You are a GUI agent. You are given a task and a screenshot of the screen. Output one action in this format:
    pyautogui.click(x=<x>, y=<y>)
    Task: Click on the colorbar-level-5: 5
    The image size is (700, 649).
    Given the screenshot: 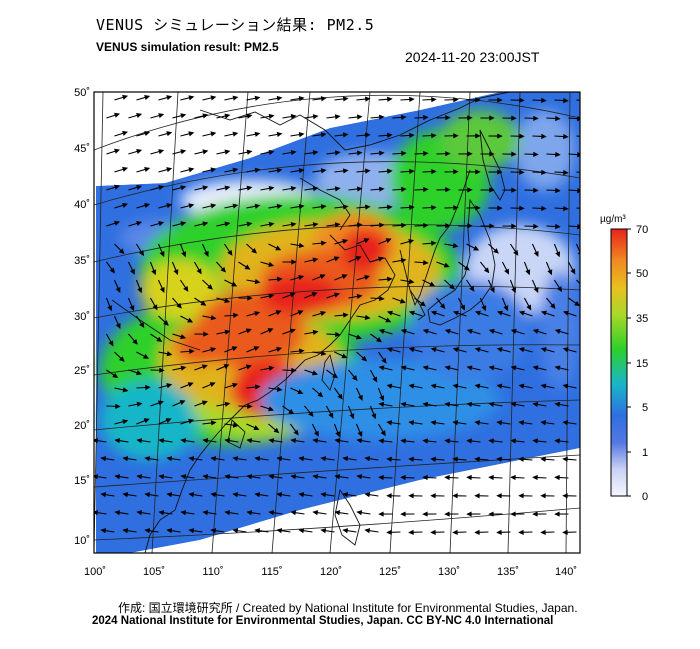 What is the action you would take?
    pyautogui.click(x=645, y=408)
    